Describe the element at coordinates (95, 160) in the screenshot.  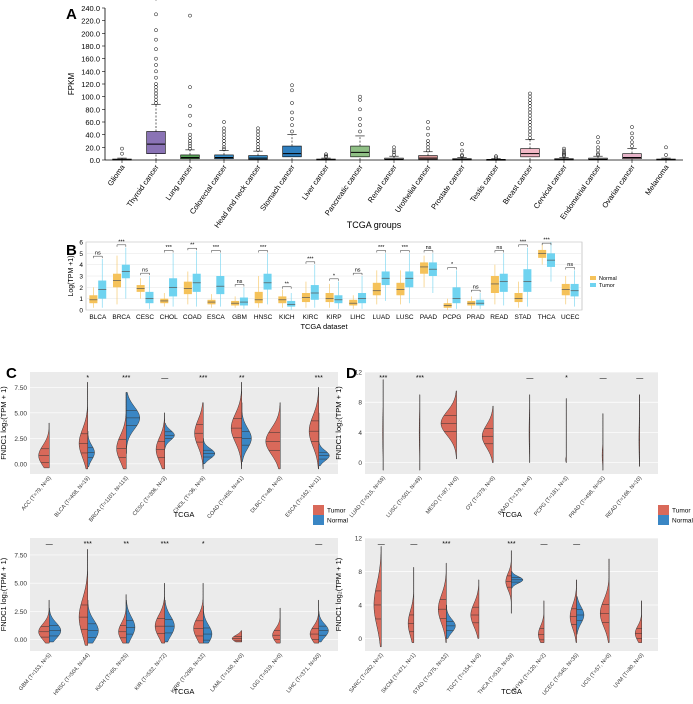
I see `a-y-tick-label: 0.0` at that location.